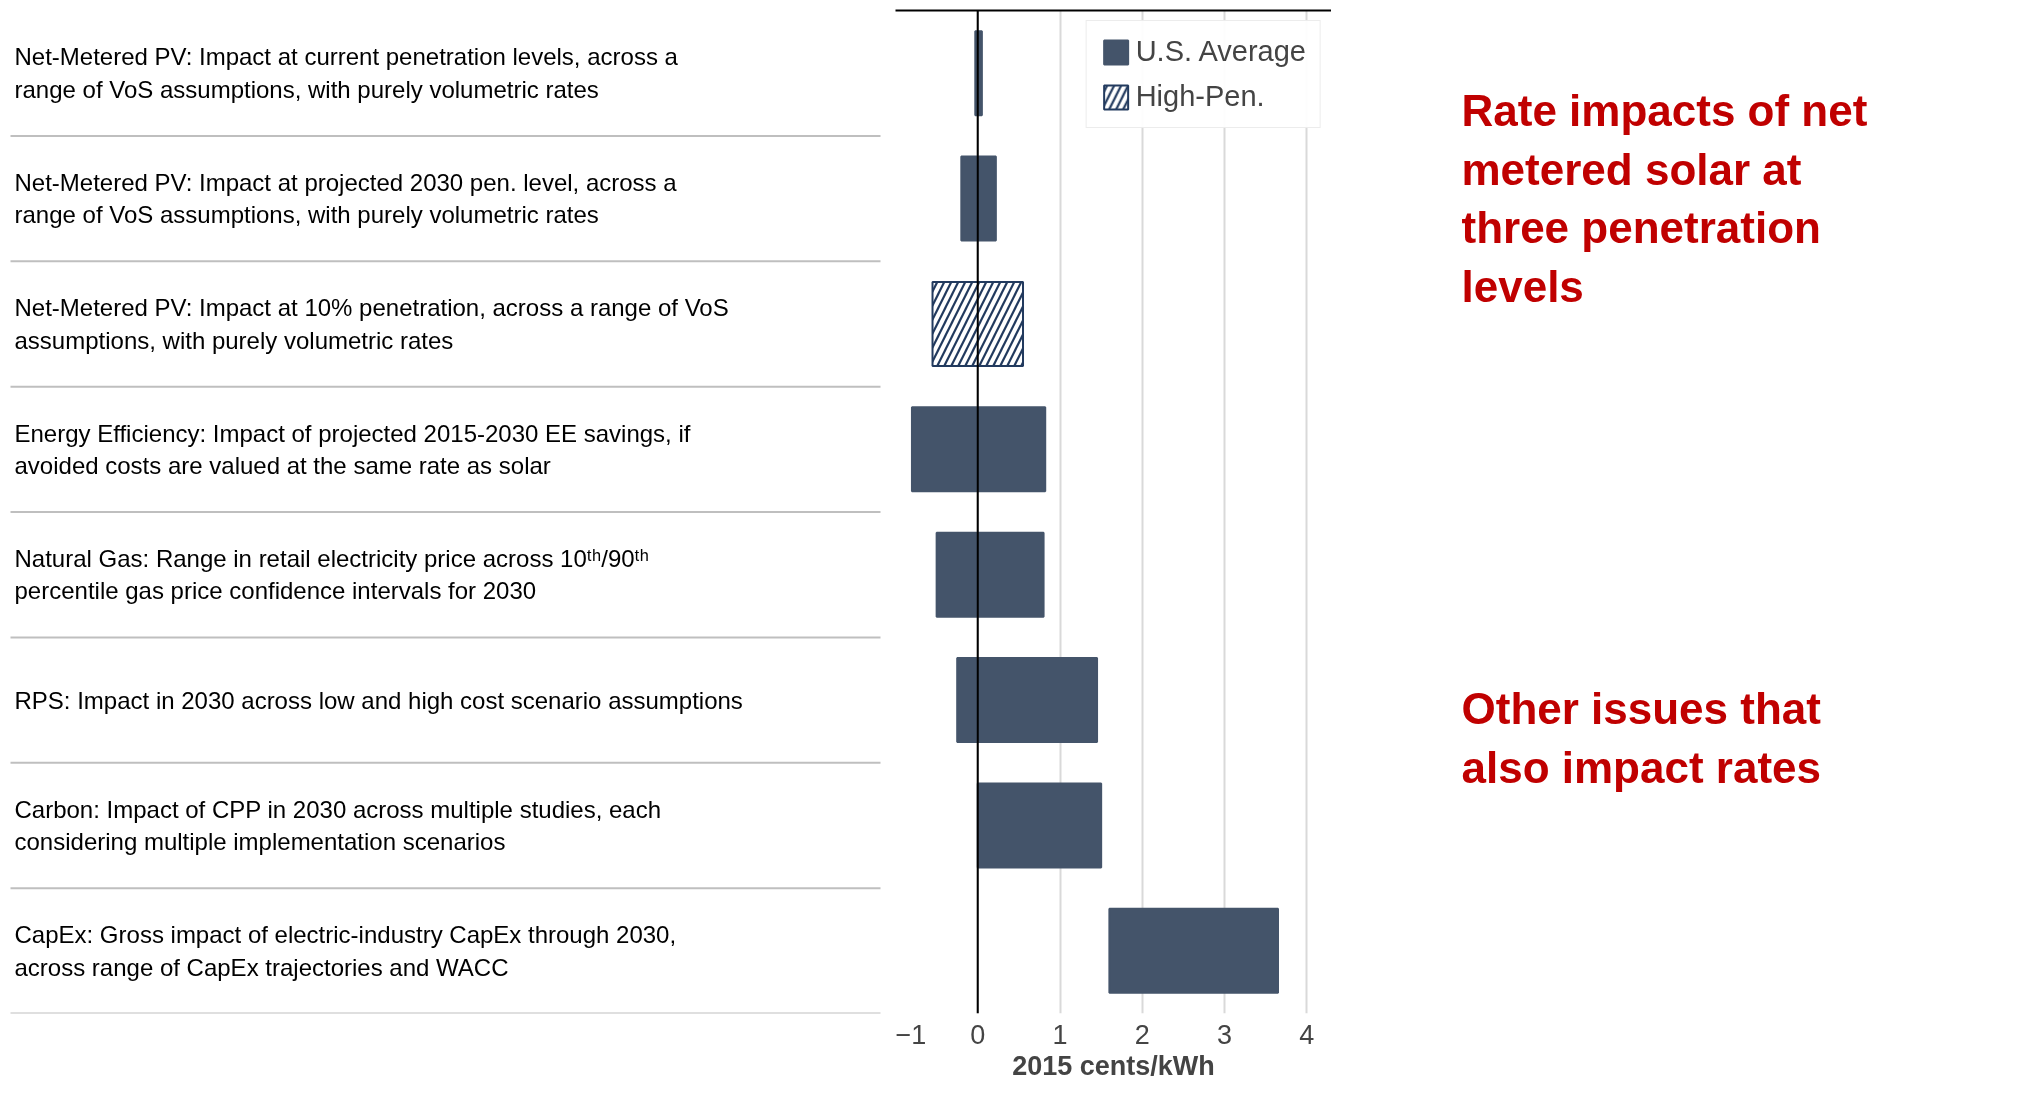 The height and width of the screenshot is (1107, 2036). What do you see at coordinates (338, 825) in the screenshot?
I see `y-tick-label: Carbon: Impact of CPP in 2030 across multiple studies, each considering multiple implementation scenarios` at bounding box center [338, 825].